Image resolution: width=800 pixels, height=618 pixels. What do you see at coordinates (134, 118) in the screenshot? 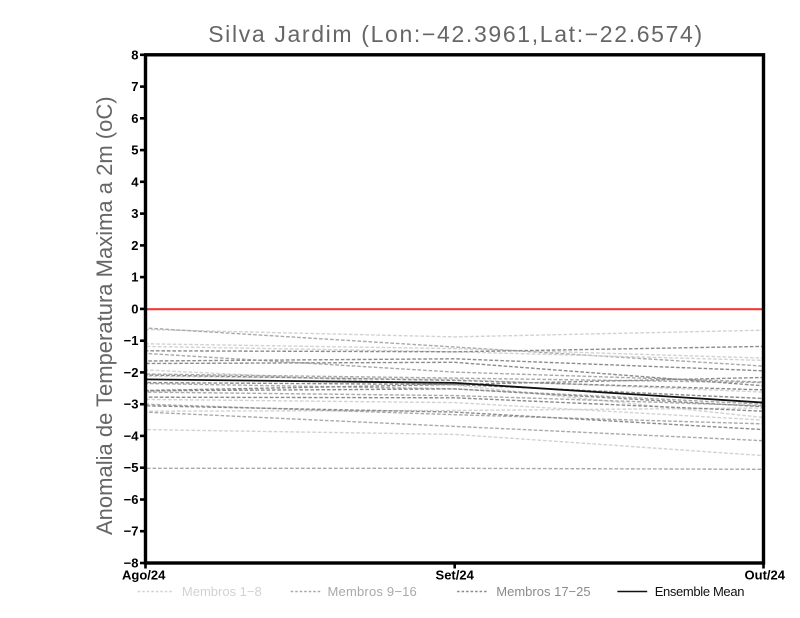
I see `svg-text: 6` at bounding box center [134, 118].